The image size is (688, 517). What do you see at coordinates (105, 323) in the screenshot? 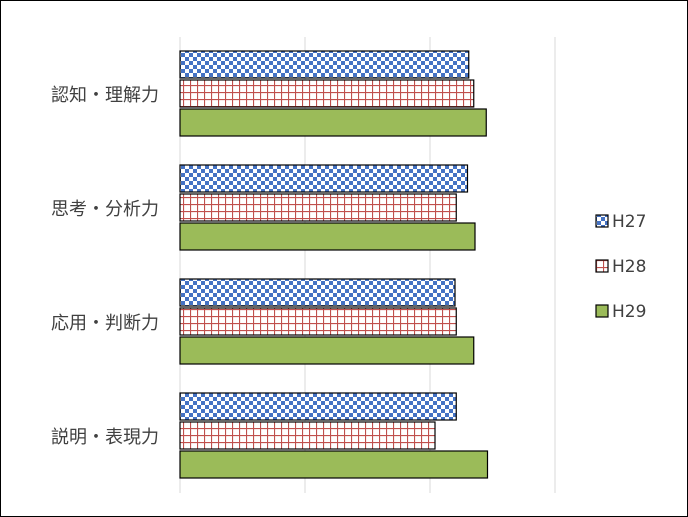
I see `category-label: 応用・判断力` at bounding box center [105, 323].